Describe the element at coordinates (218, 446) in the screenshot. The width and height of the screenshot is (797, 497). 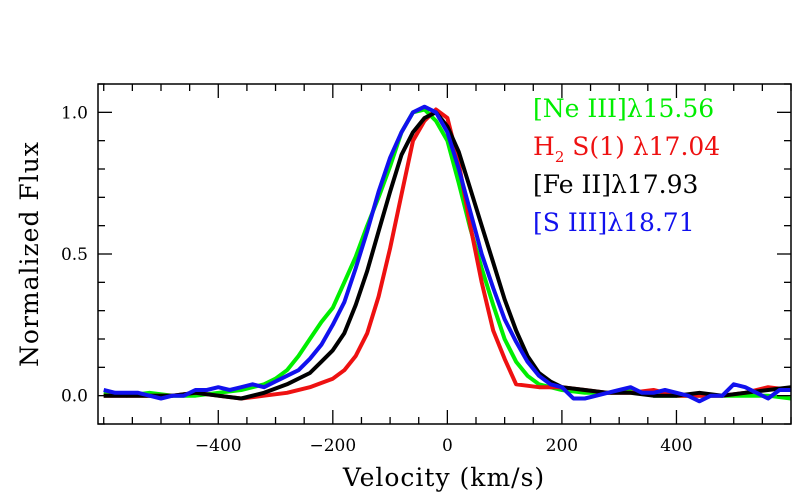
I see `x-tick-label: −400` at that location.